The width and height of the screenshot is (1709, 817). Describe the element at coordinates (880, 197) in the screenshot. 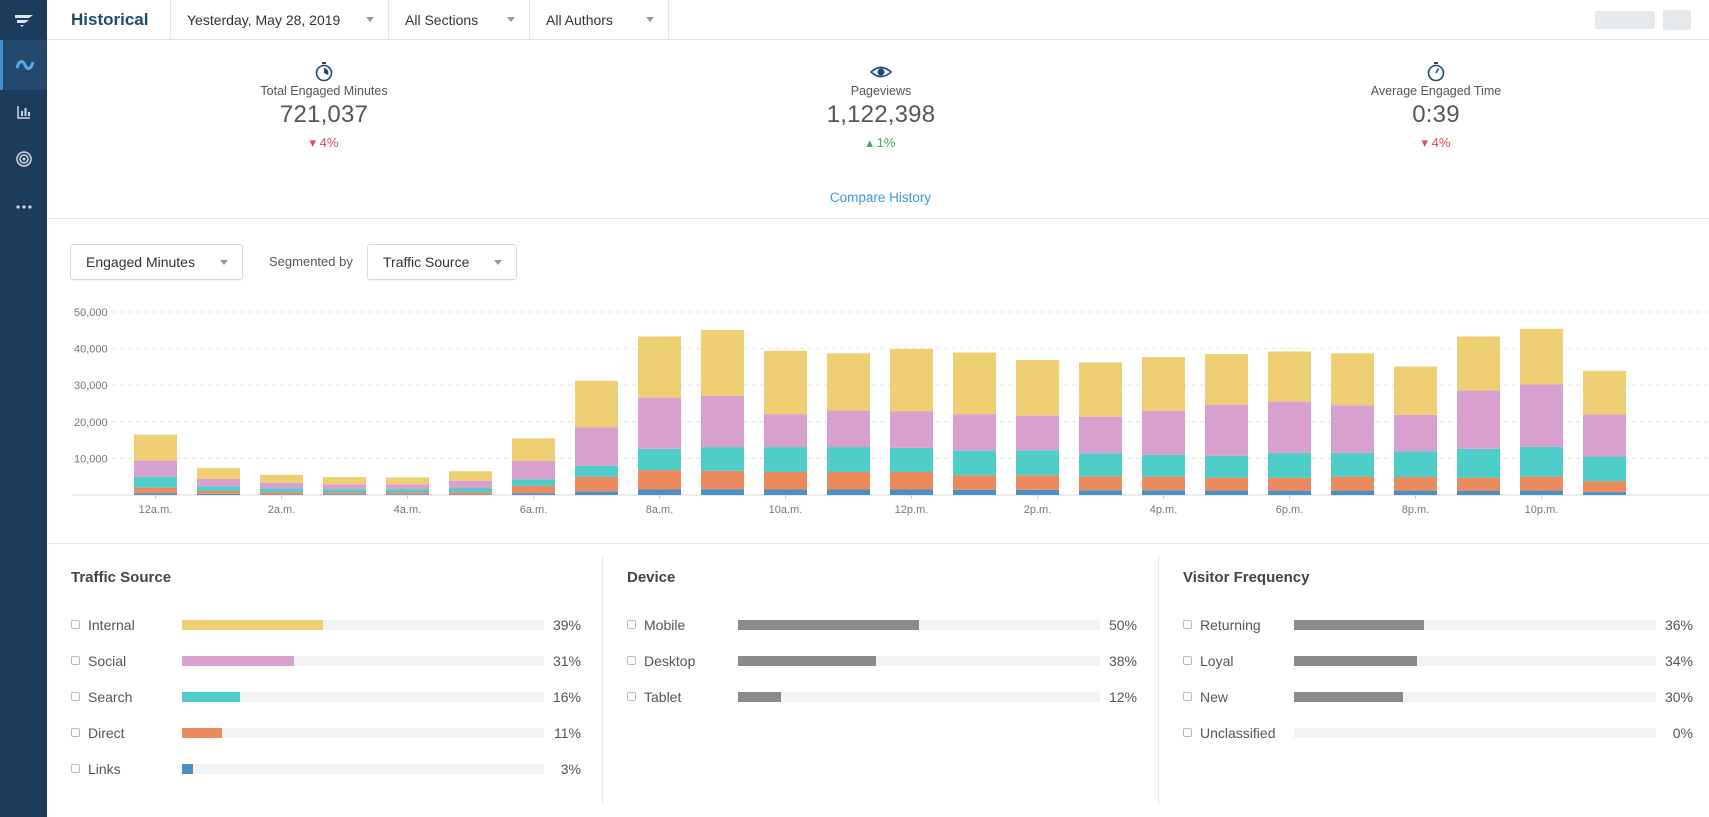

I see `compare-history-link: Compare History` at that location.